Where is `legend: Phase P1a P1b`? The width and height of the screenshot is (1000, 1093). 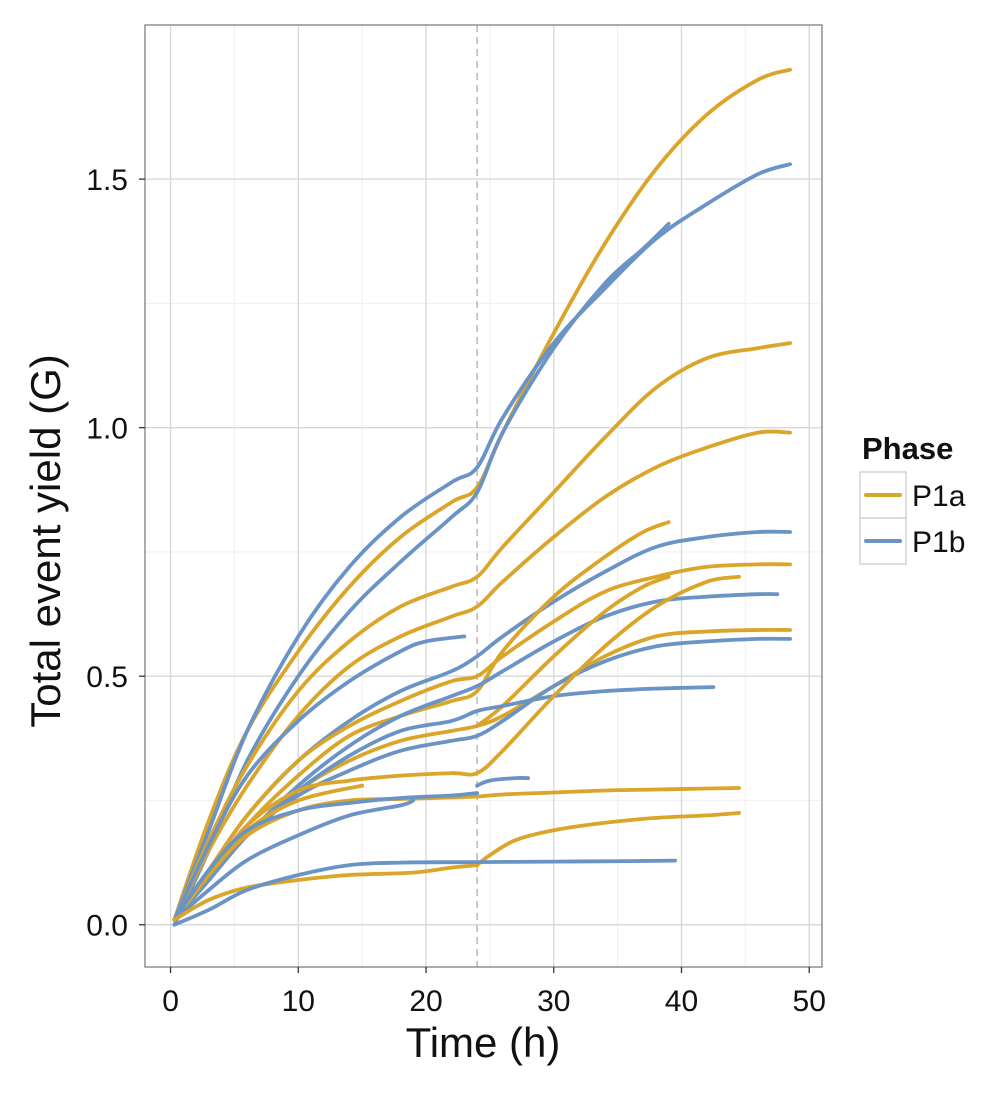 legend: Phase P1a P1b is located at coordinates (912, 498).